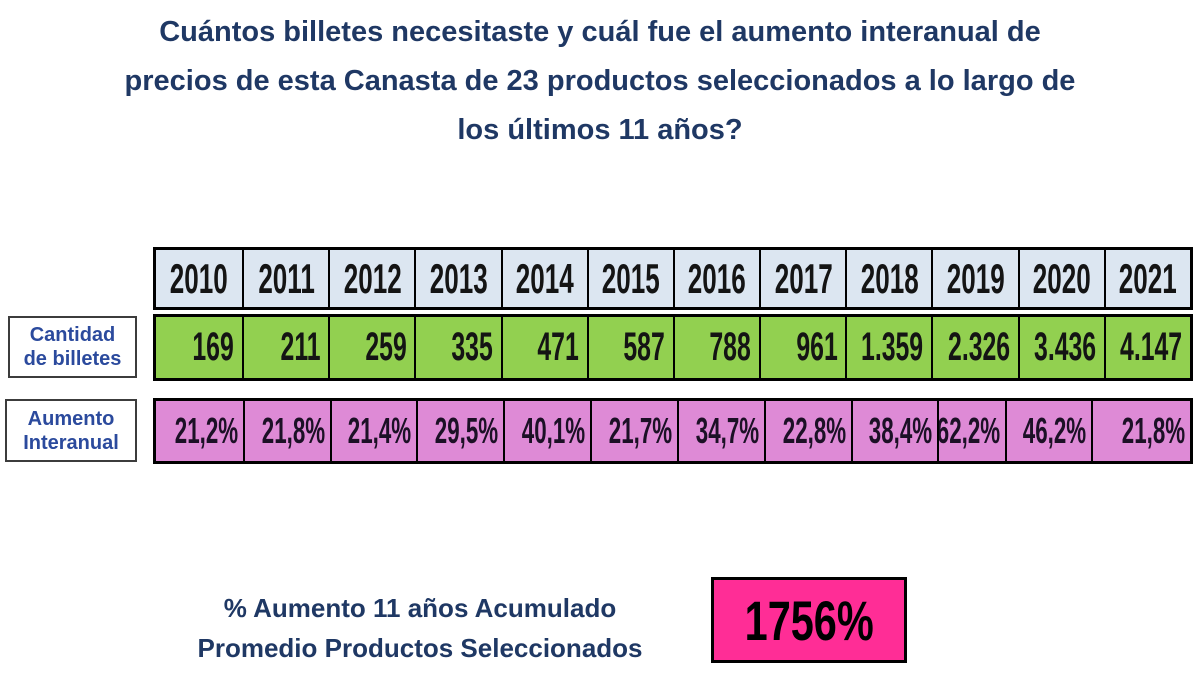 The image size is (1200, 700). Describe the element at coordinates (600, 130) in the screenshot. I see `title-line-3: los últimos 11 años?` at that location.